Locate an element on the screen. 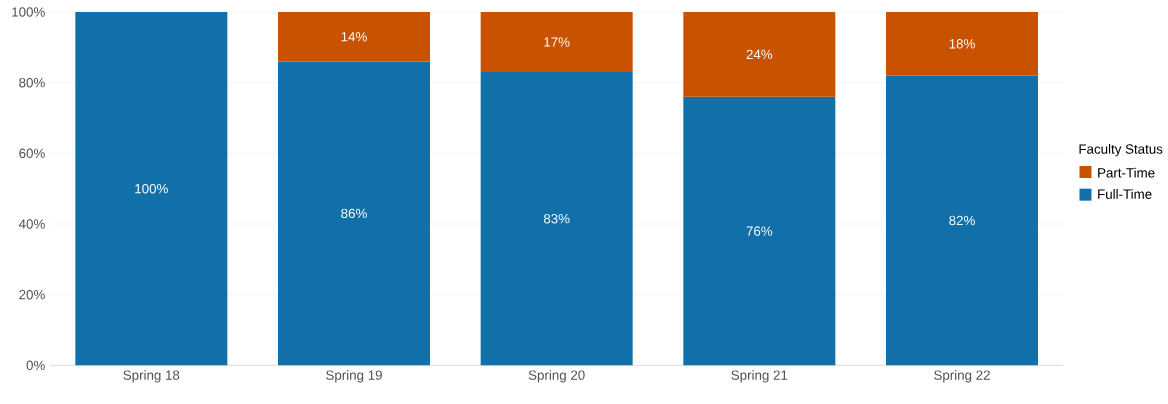  data-label: 82% is located at coordinates (962, 220).